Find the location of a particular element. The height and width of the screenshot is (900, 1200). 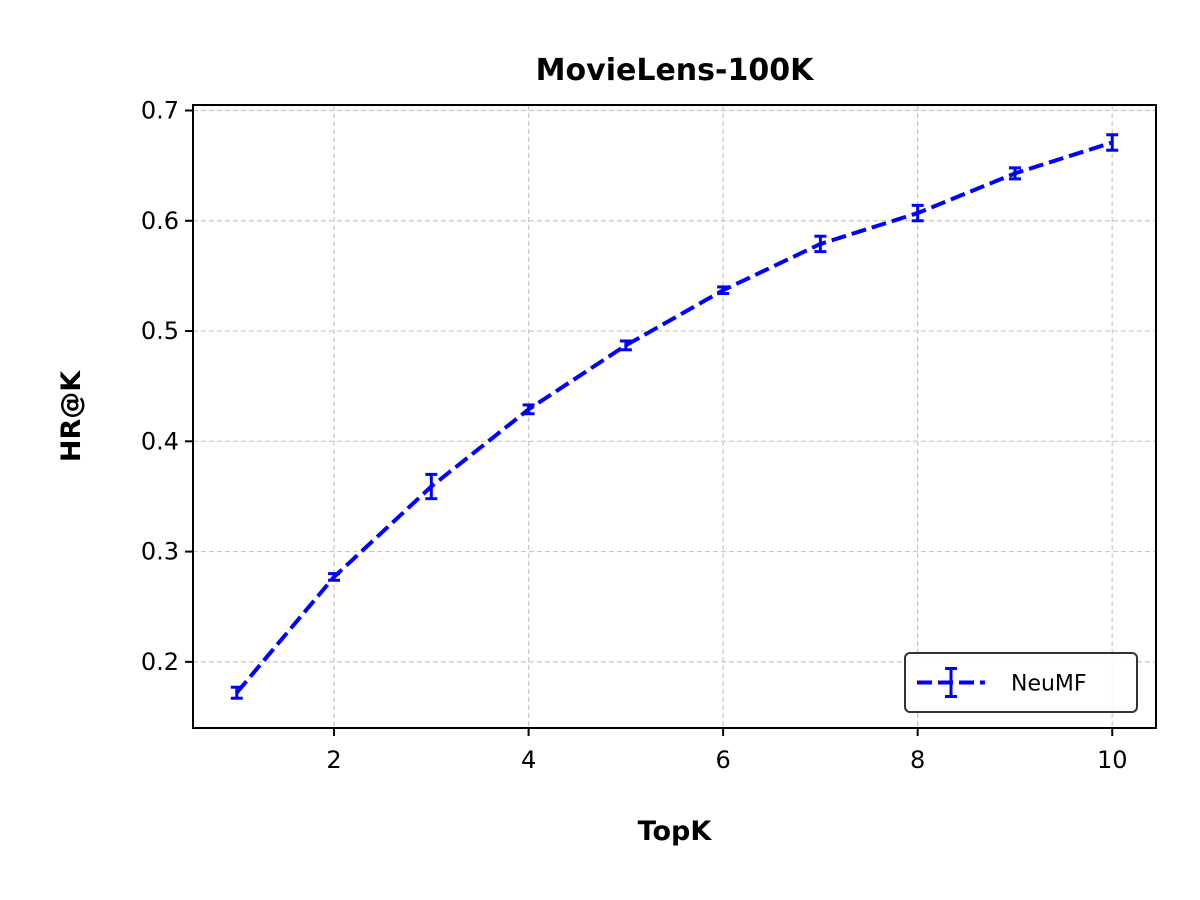

x-tick-label: 6 is located at coordinates (722, 760).